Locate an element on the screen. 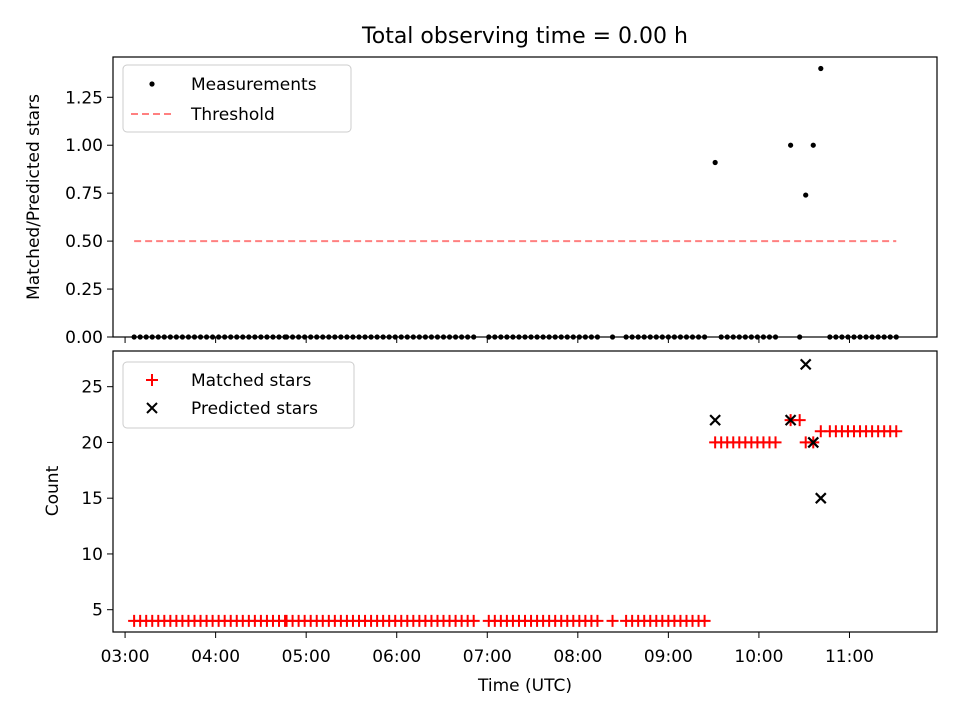 This screenshot has width=960, height=720. top-x-axis is located at coordinates (487, 340).